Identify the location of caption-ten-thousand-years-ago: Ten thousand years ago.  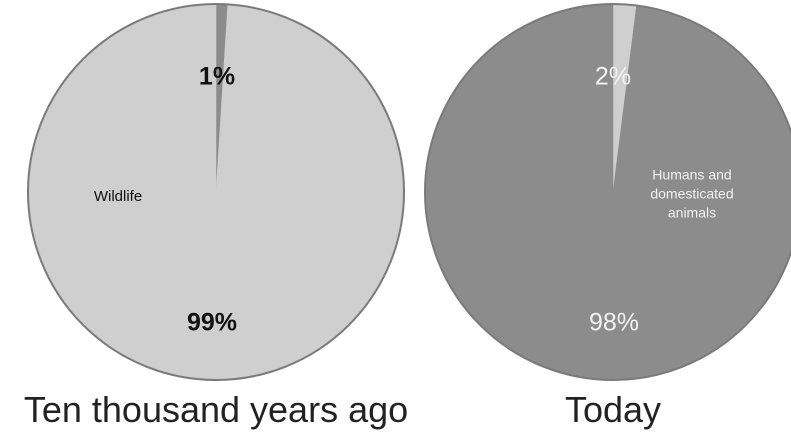
(216, 409).